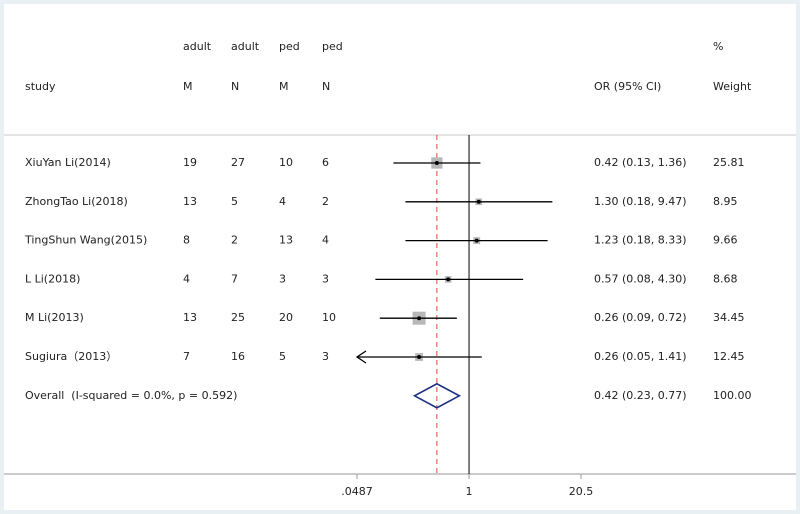  What do you see at coordinates (40, 86) in the screenshot?
I see `header: study` at bounding box center [40, 86].